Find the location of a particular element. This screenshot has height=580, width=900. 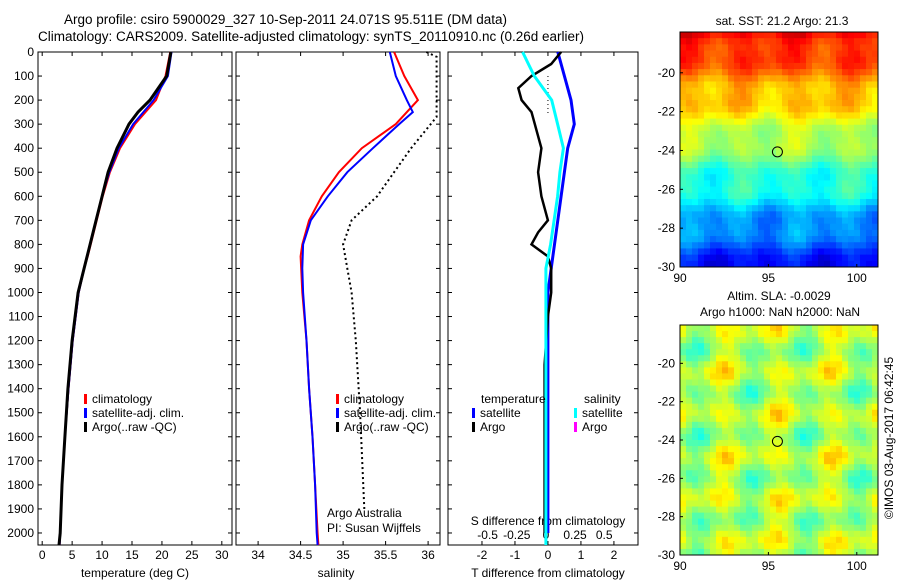

y-tick-label: 1600 is located at coordinates (20, 437).